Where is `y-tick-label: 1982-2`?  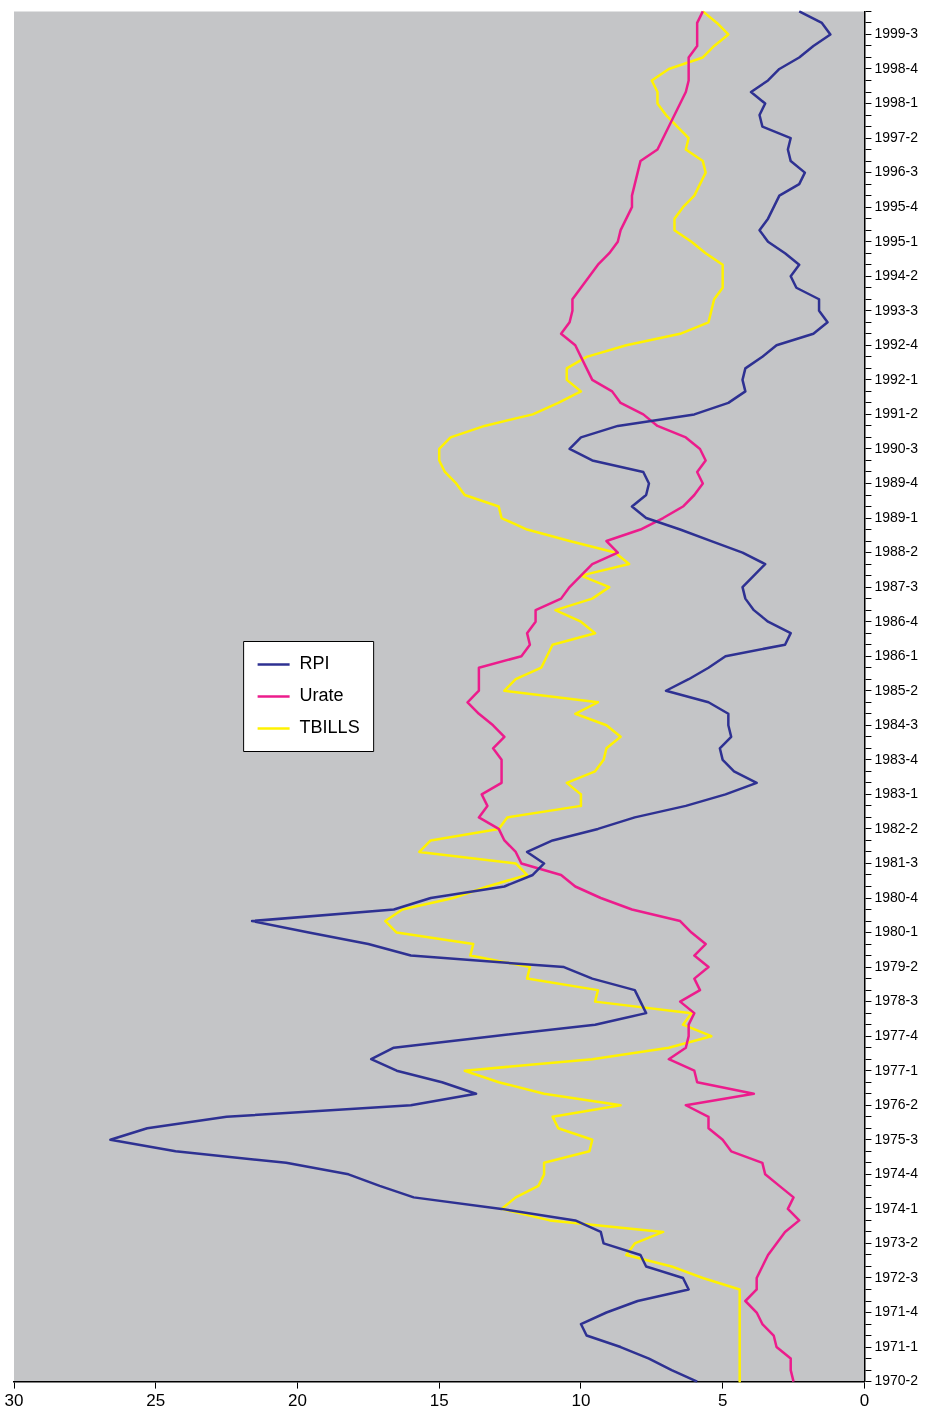 y-tick-label: 1982-2 is located at coordinates (896, 827).